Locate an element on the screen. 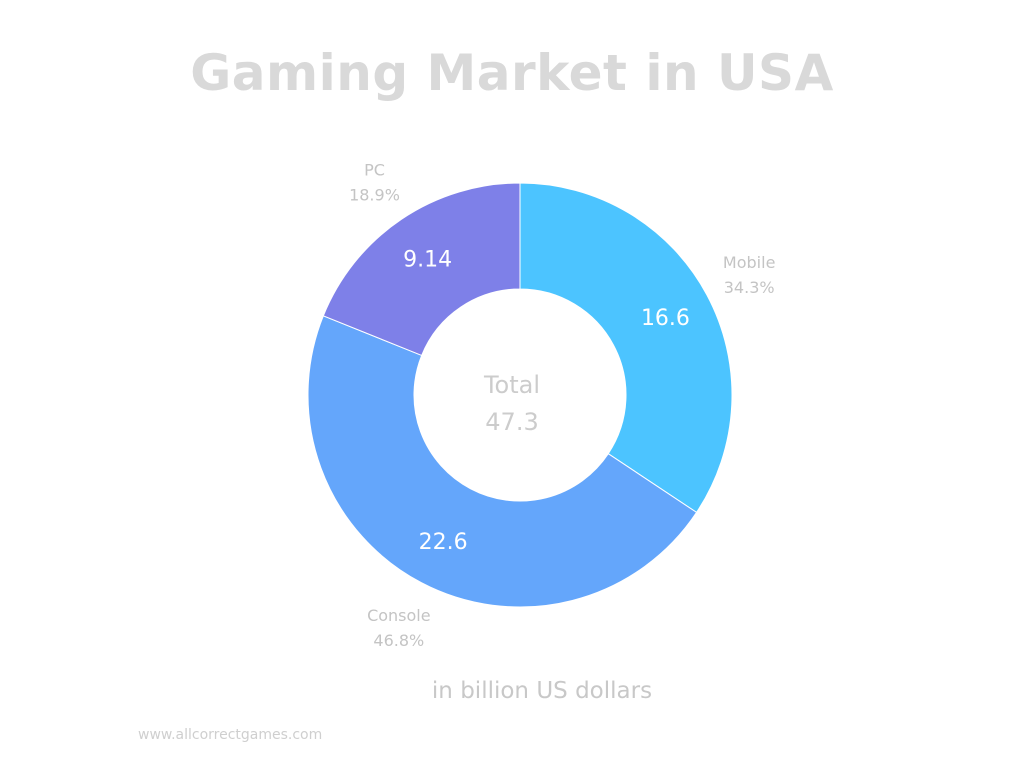 This screenshot has width=1024, height=768. slice-pc is located at coordinates (421, 269).